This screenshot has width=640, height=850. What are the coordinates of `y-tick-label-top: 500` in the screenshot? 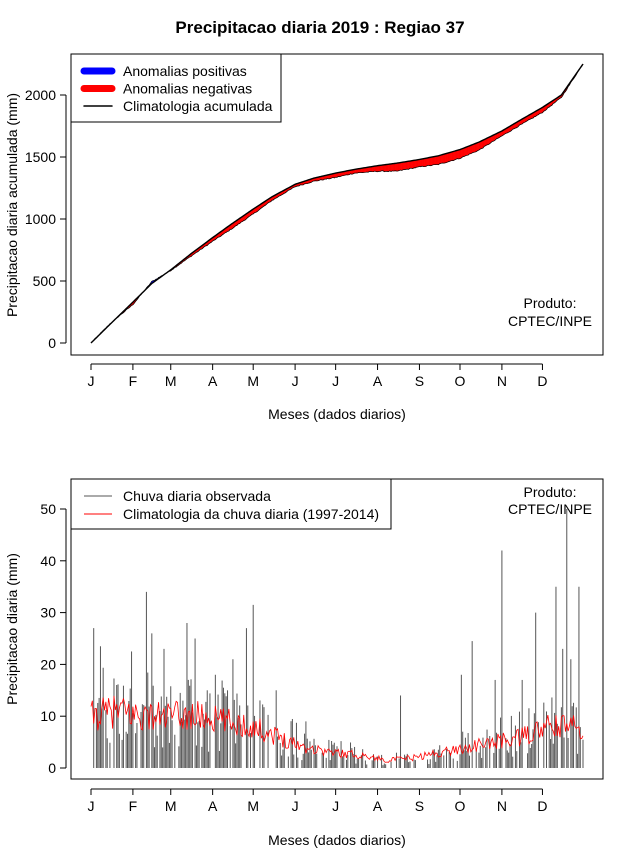 It's located at (45, 281).